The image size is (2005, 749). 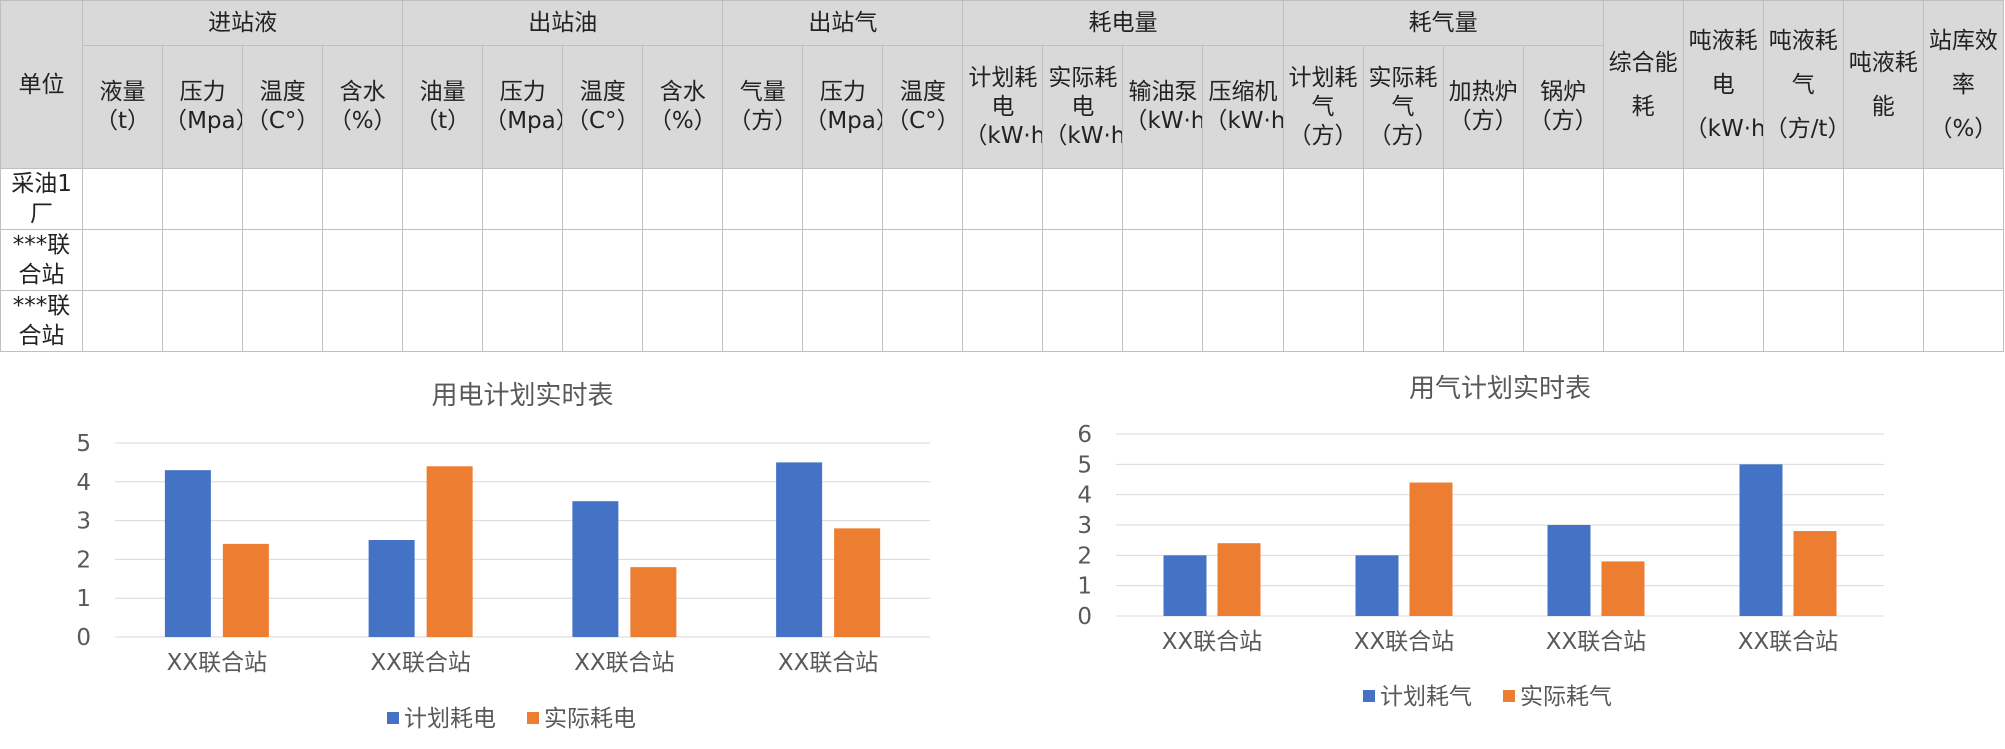 What do you see at coordinates (523, 107) in the screenshot?
I see `subheader-oil-pressure: 压力（Mpa）` at bounding box center [523, 107].